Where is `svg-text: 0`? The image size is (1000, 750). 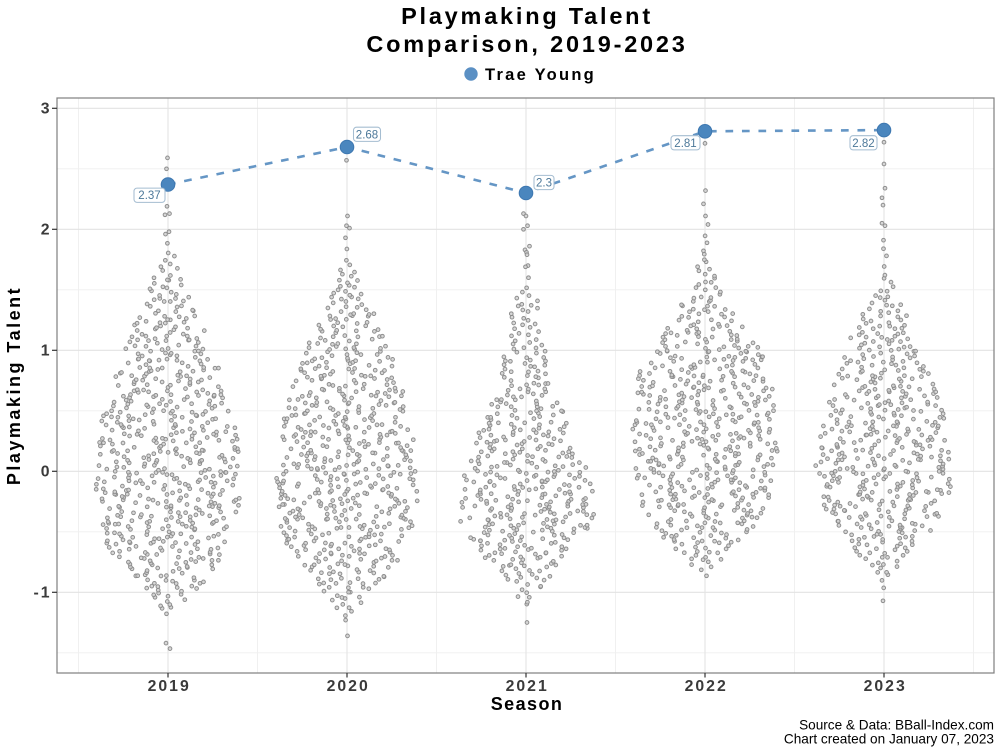
svg-text: 0 is located at coordinates (46, 472).